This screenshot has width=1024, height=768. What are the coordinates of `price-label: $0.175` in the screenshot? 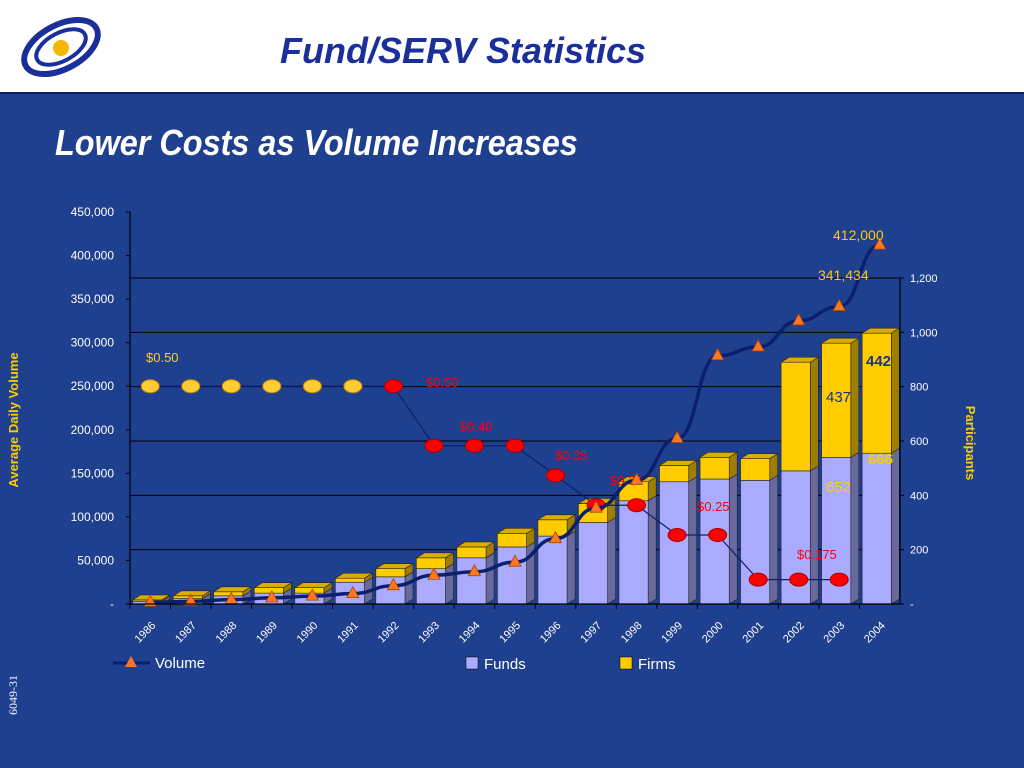 It's located at (817, 554).